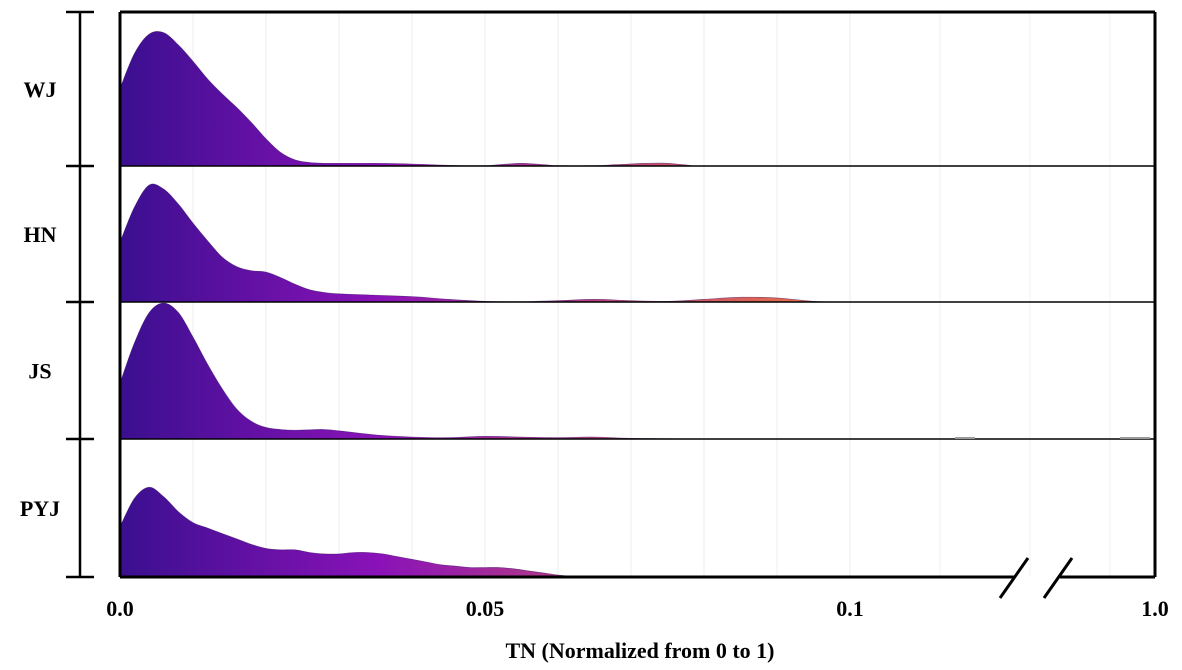 The height and width of the screenshot is (670, 1182). Describe the element at coordinates (485, 243) in the screenshot. I see `ridge-hn` at that location.